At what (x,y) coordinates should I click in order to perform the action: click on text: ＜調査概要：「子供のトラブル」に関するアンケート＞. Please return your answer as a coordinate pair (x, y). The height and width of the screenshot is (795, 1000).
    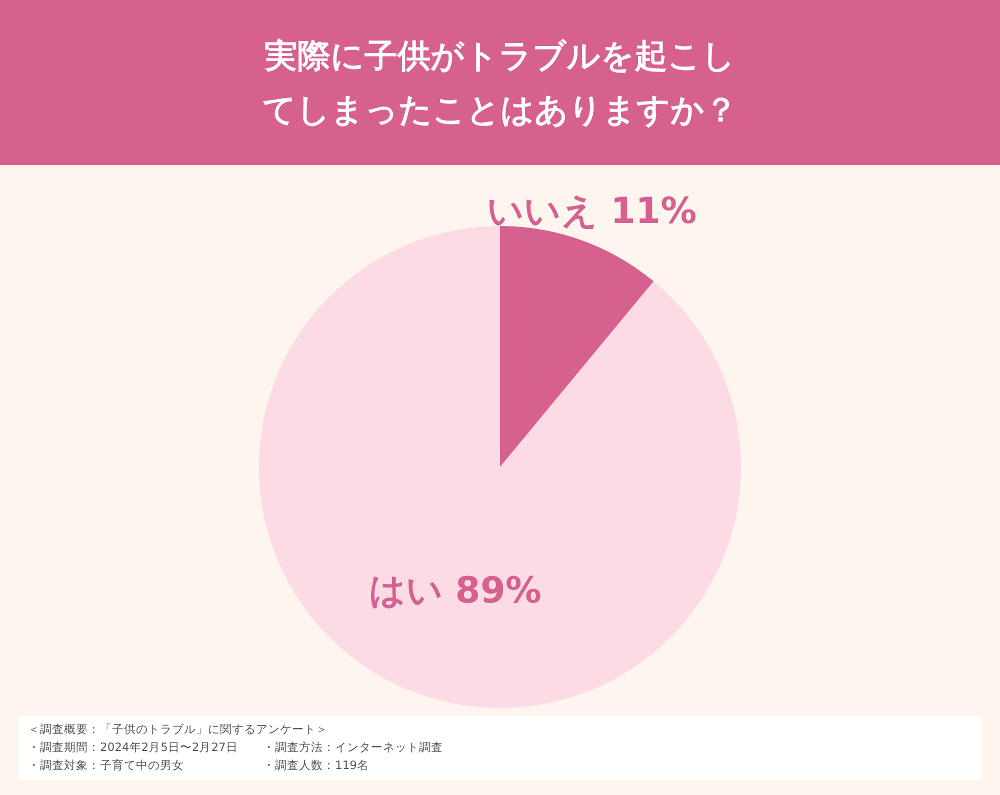
    Looking at the image, I should click on (178, 729).